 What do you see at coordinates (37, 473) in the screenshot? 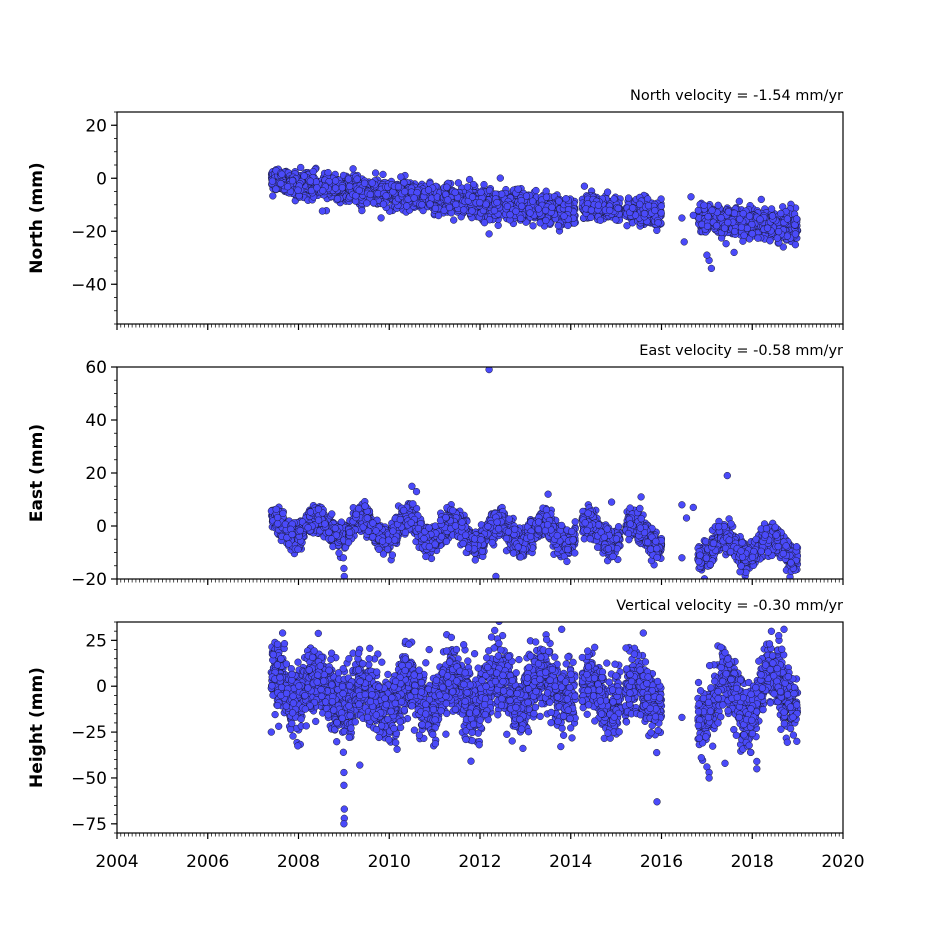
I see `y-axis-label: East (mm)` at bounding box center [37, 473].